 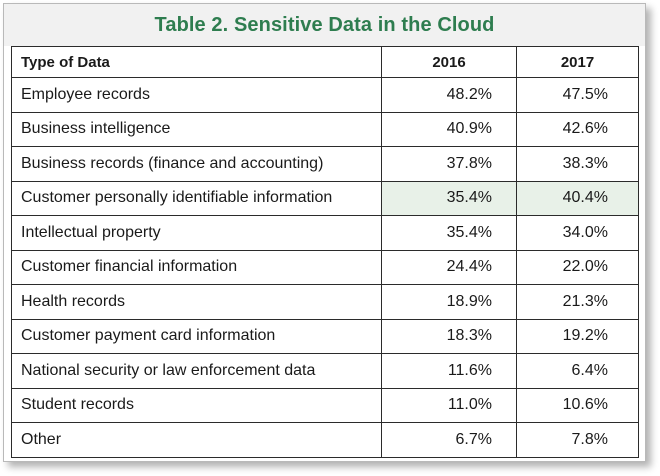 What do you see at coordinates (449, 267) in the screenshot?
I see `cell-2016: 24.4%` at bounding box center [449, 267].